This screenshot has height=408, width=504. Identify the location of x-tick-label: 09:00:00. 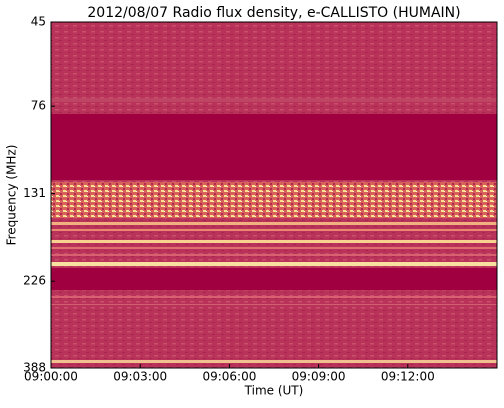
(51, 377).